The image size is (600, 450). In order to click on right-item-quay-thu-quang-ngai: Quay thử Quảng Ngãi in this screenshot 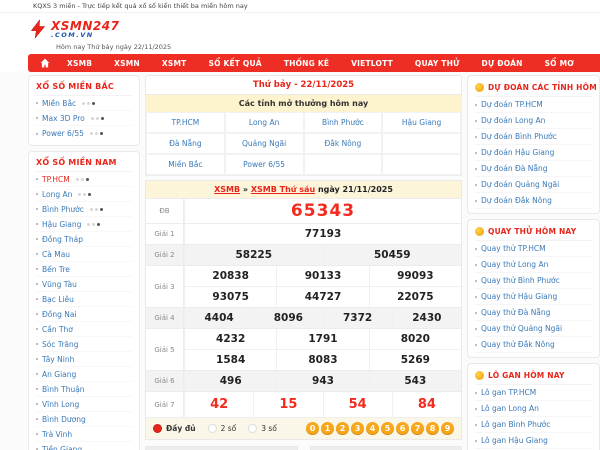, I will do `click(533, 329)`.